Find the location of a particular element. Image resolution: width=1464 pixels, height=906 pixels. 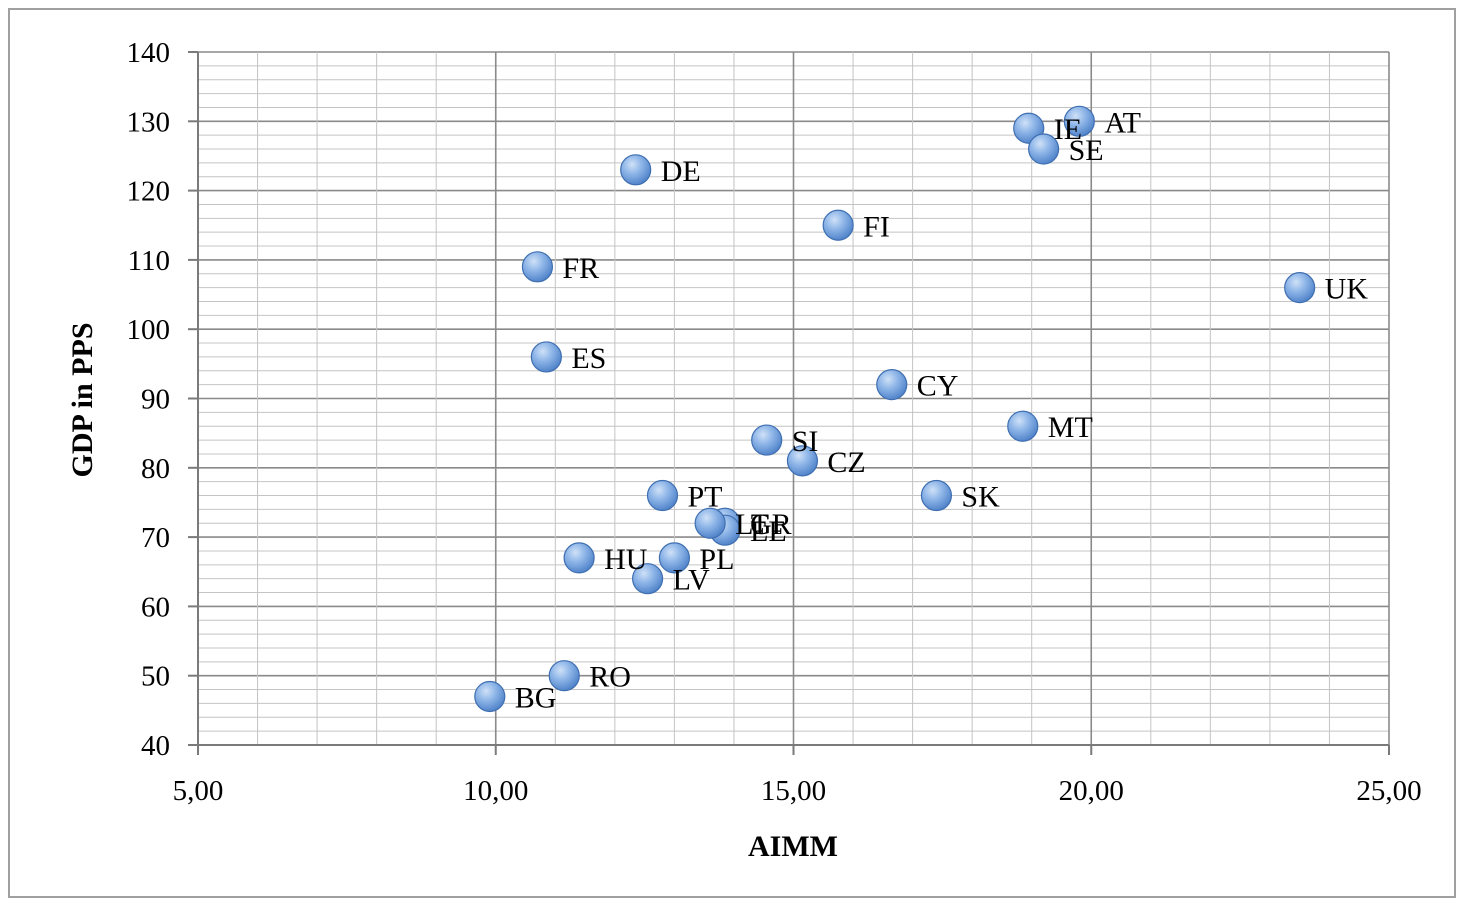

y-tick-label: 70 is located at coordinates (155, 538).